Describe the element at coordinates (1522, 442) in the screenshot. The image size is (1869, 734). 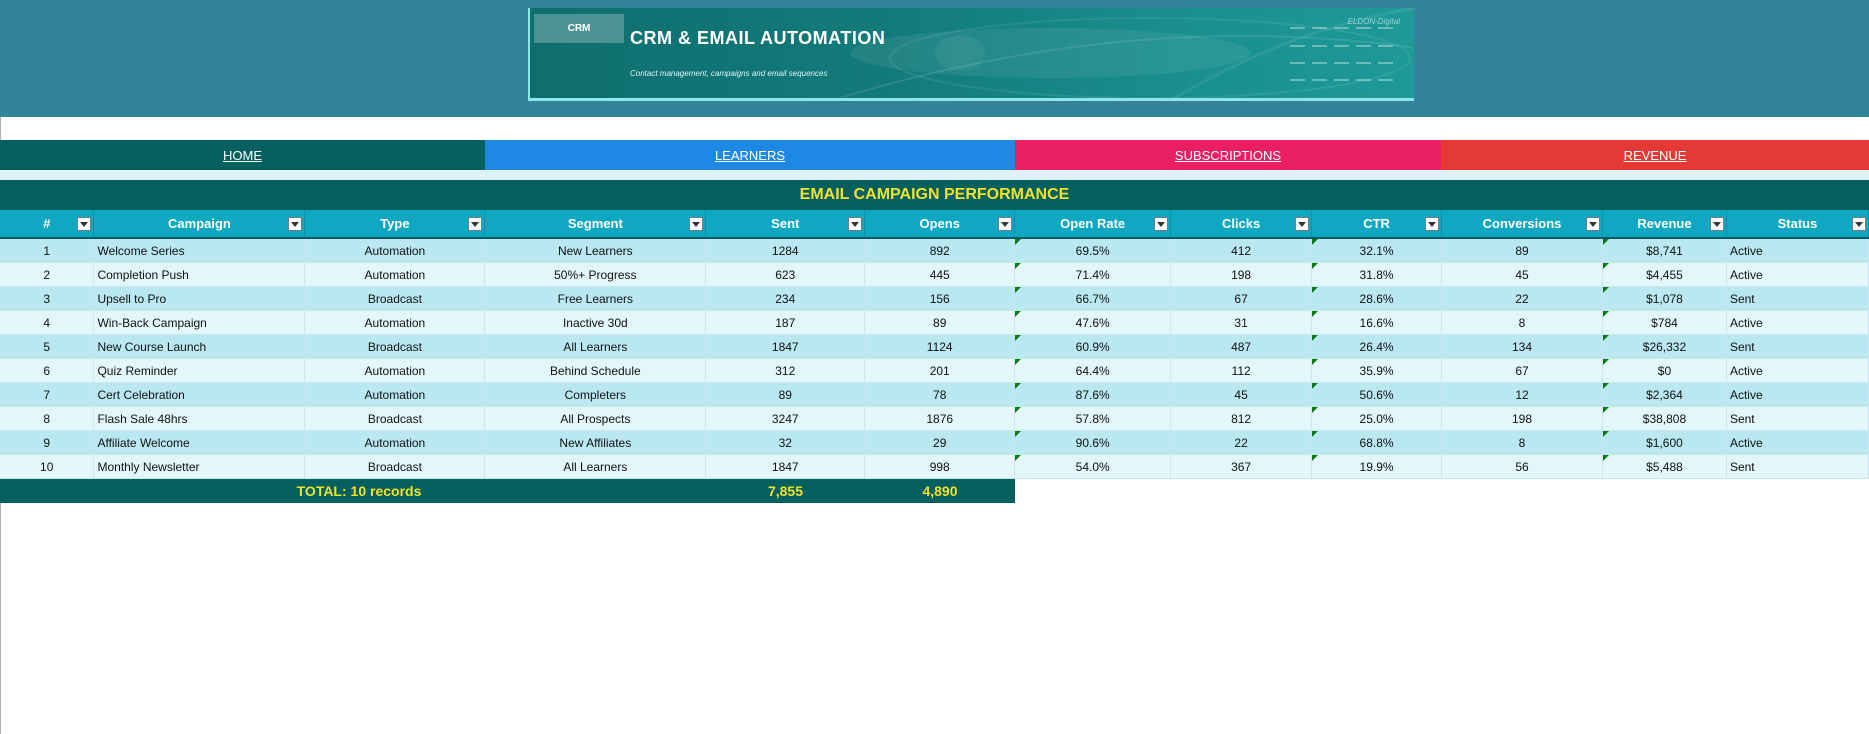
I see `cell-conversions: 8` at that location.